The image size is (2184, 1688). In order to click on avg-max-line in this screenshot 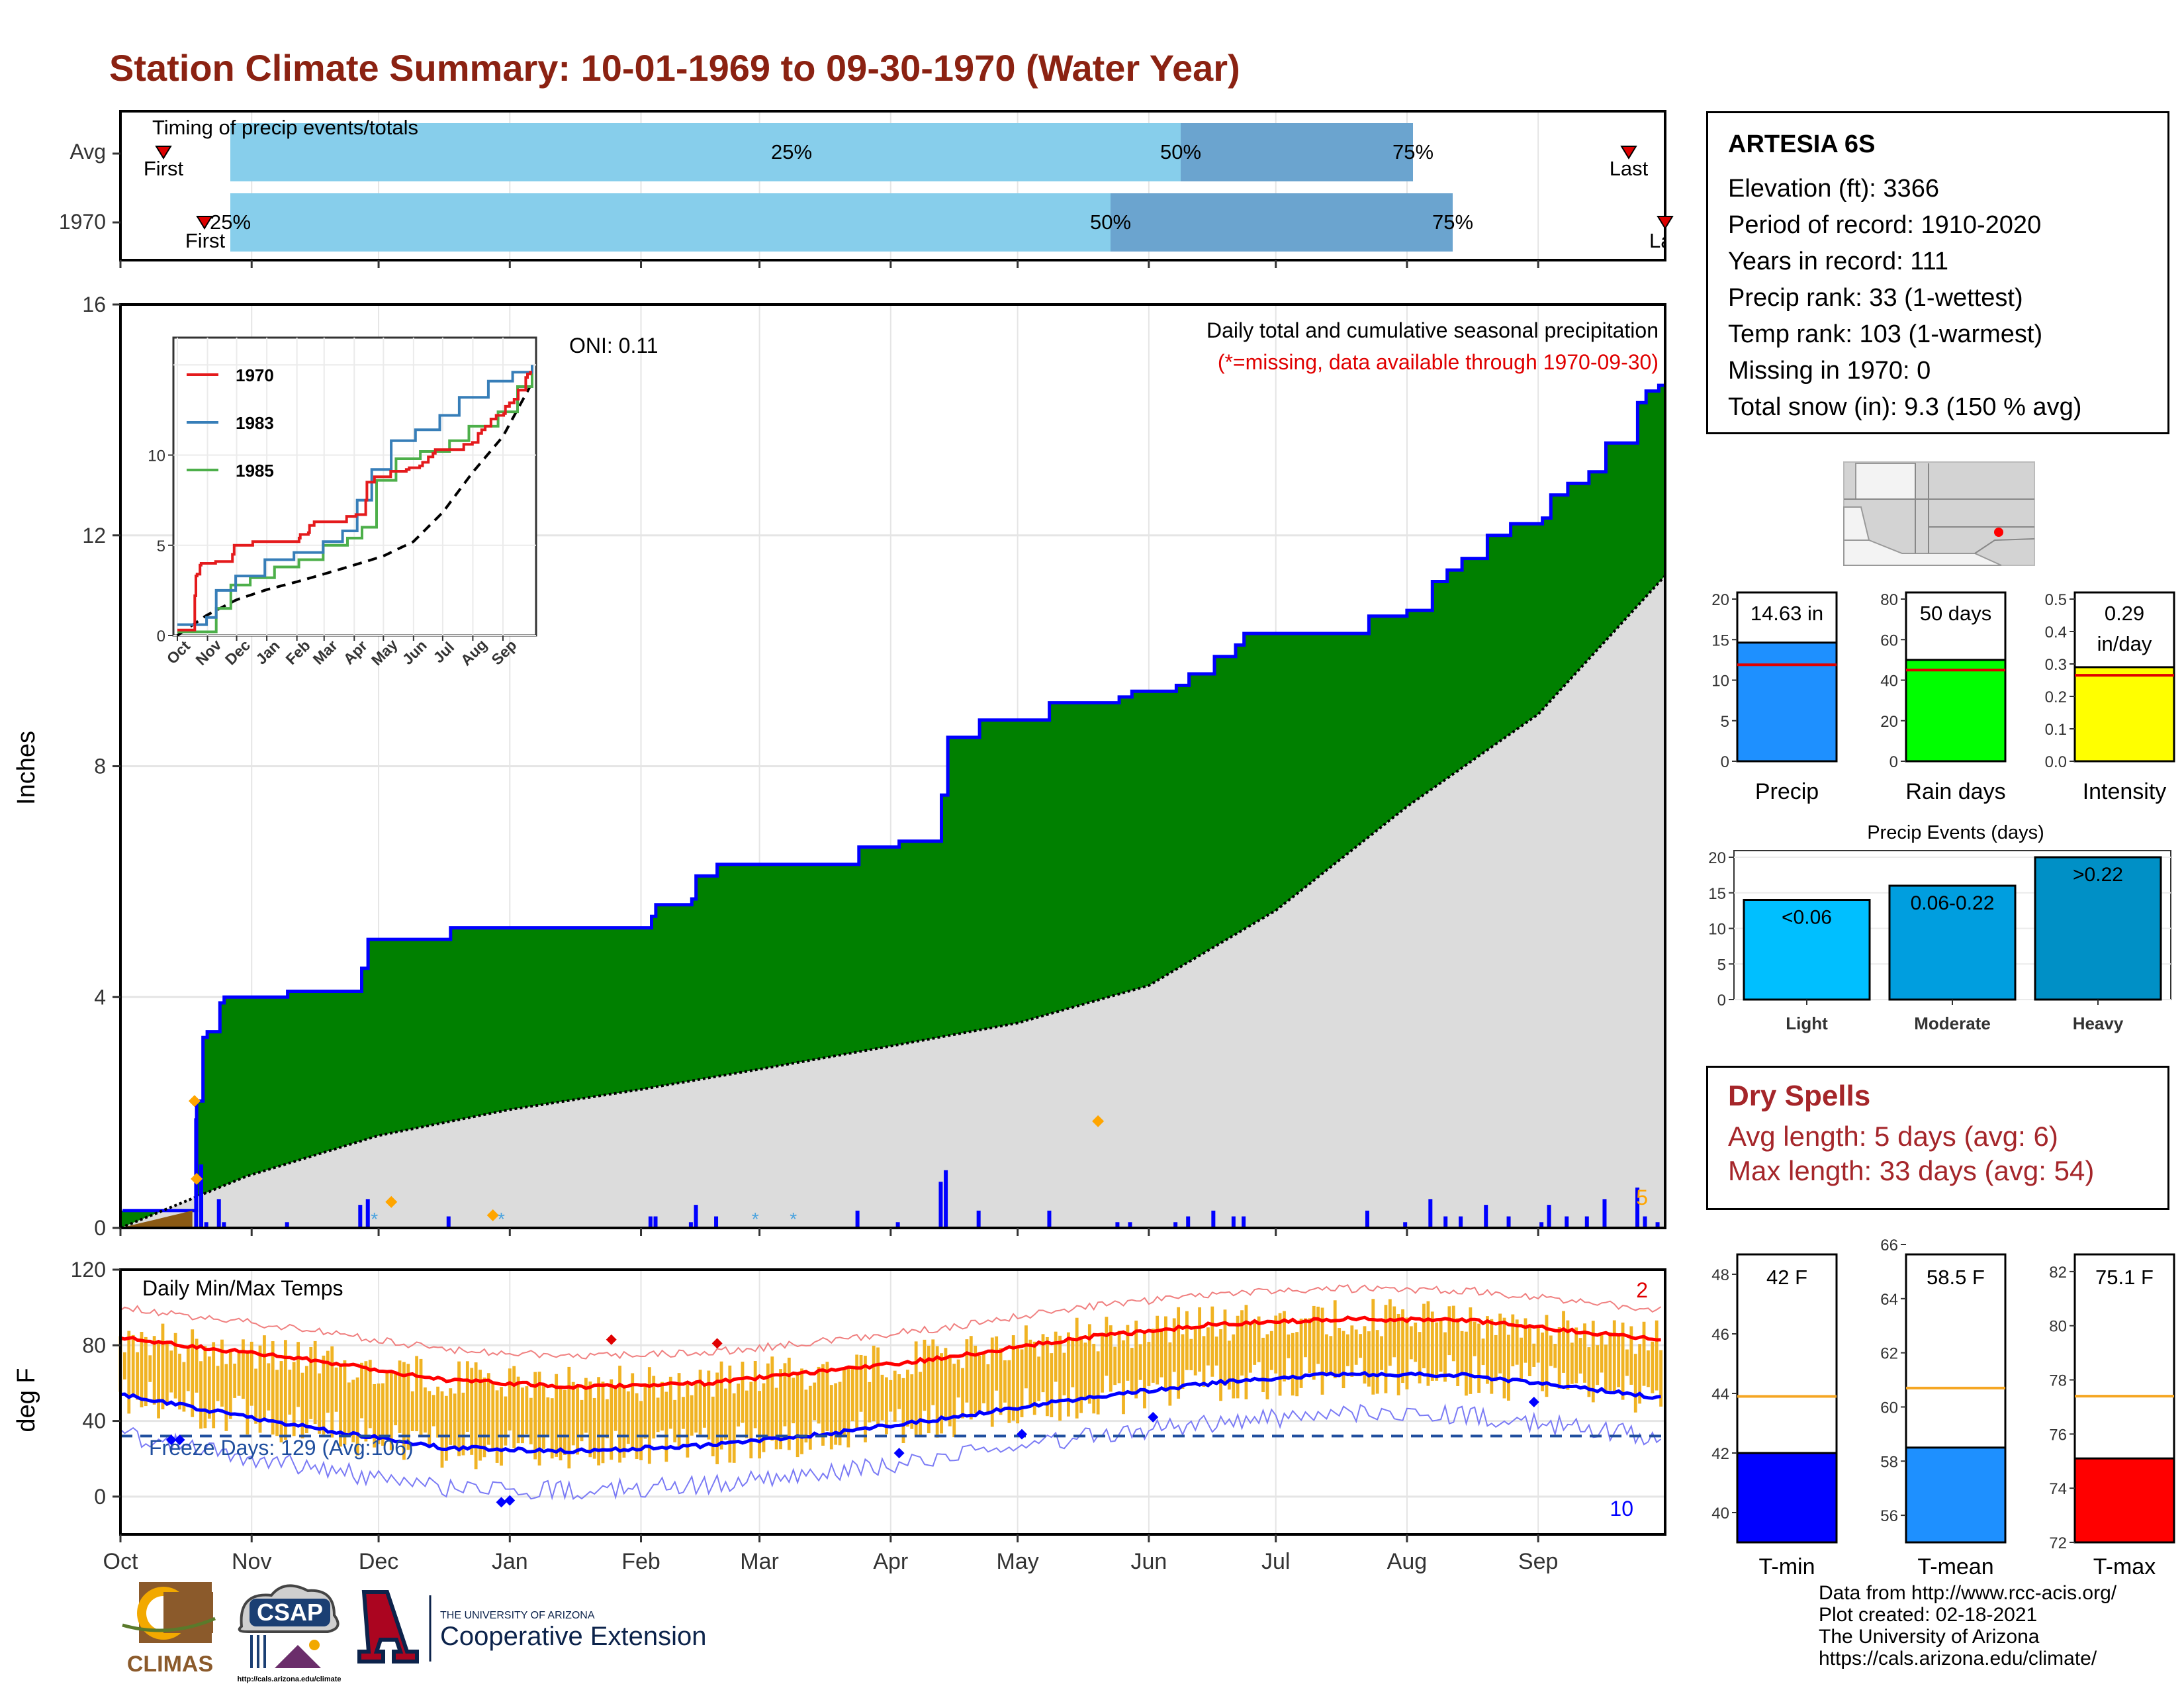, I will do `click(890, 1352)`.